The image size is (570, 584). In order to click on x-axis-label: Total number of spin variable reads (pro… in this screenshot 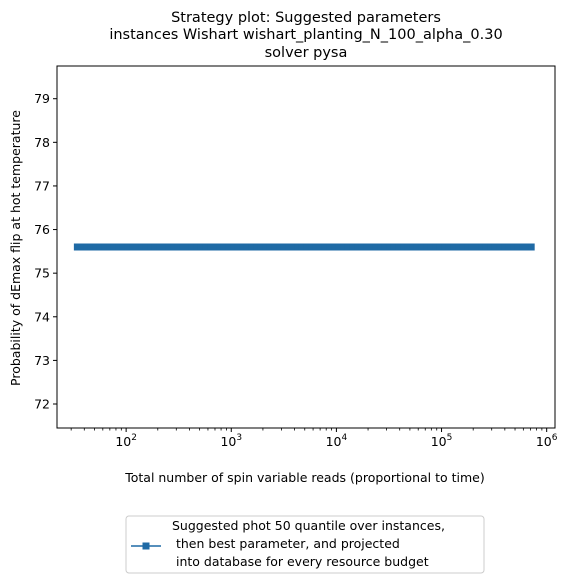, I will do `click(304, 477)`.